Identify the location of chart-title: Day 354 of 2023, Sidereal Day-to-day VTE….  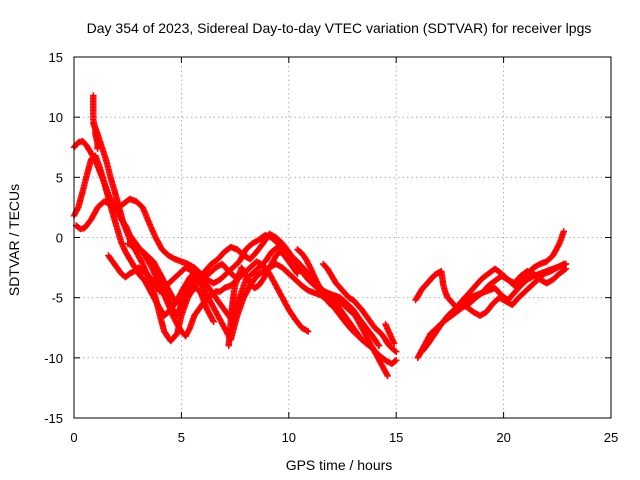
(339, 28).